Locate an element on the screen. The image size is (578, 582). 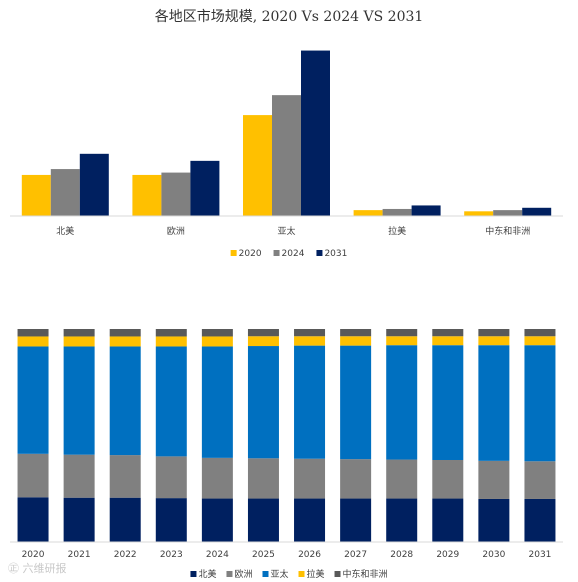
bar-segment-2021-北美 is located at coordinates (79, 519).